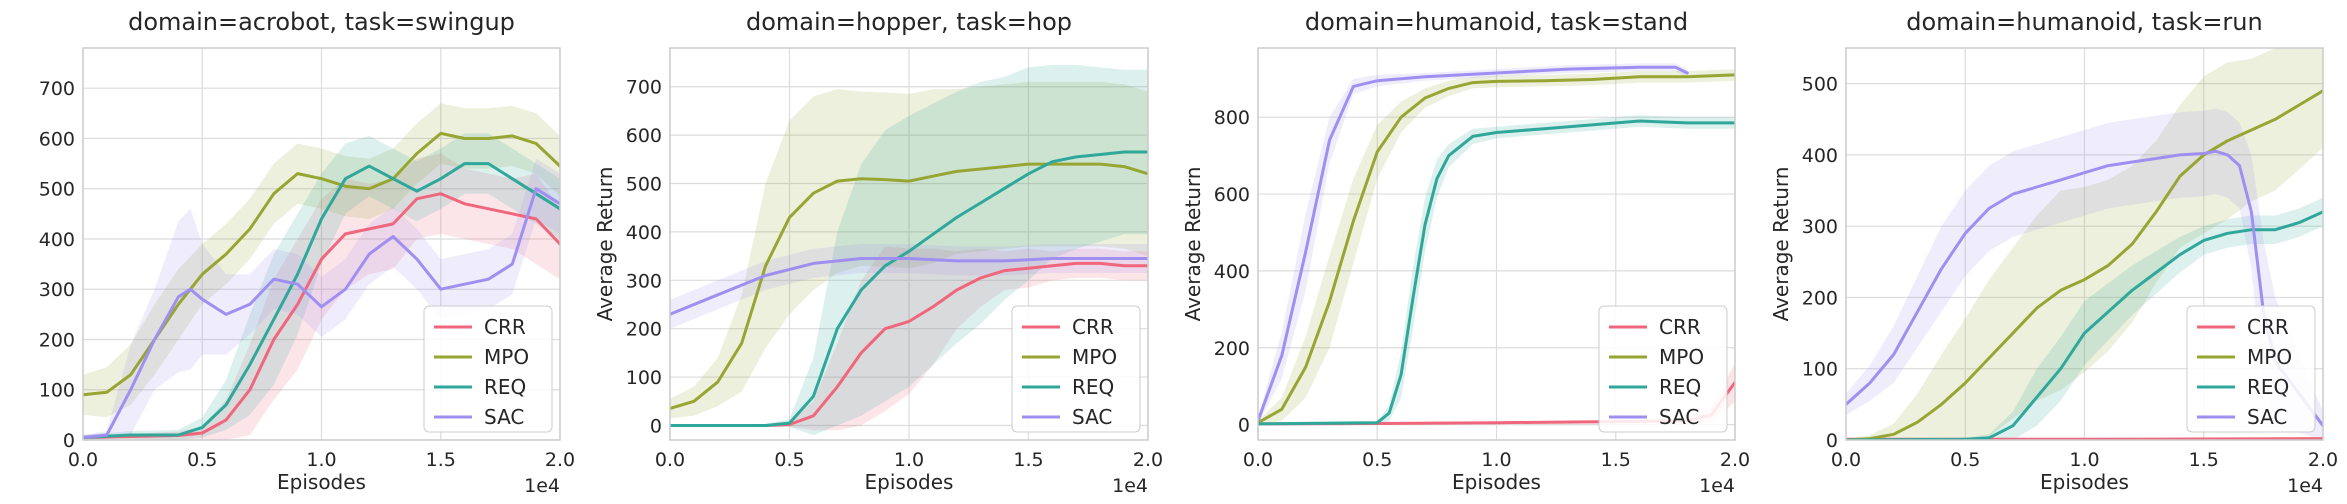 The image size is (2347, 504). I want to click on chart-title: domain=humanoid, task=stand, so click(1496, 22).